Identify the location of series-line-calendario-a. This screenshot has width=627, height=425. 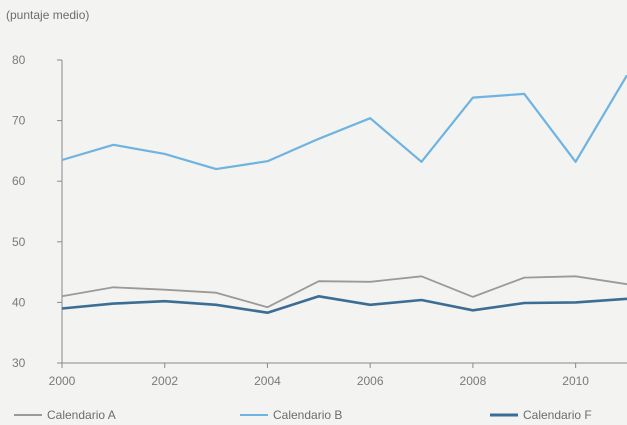
(344, 292).